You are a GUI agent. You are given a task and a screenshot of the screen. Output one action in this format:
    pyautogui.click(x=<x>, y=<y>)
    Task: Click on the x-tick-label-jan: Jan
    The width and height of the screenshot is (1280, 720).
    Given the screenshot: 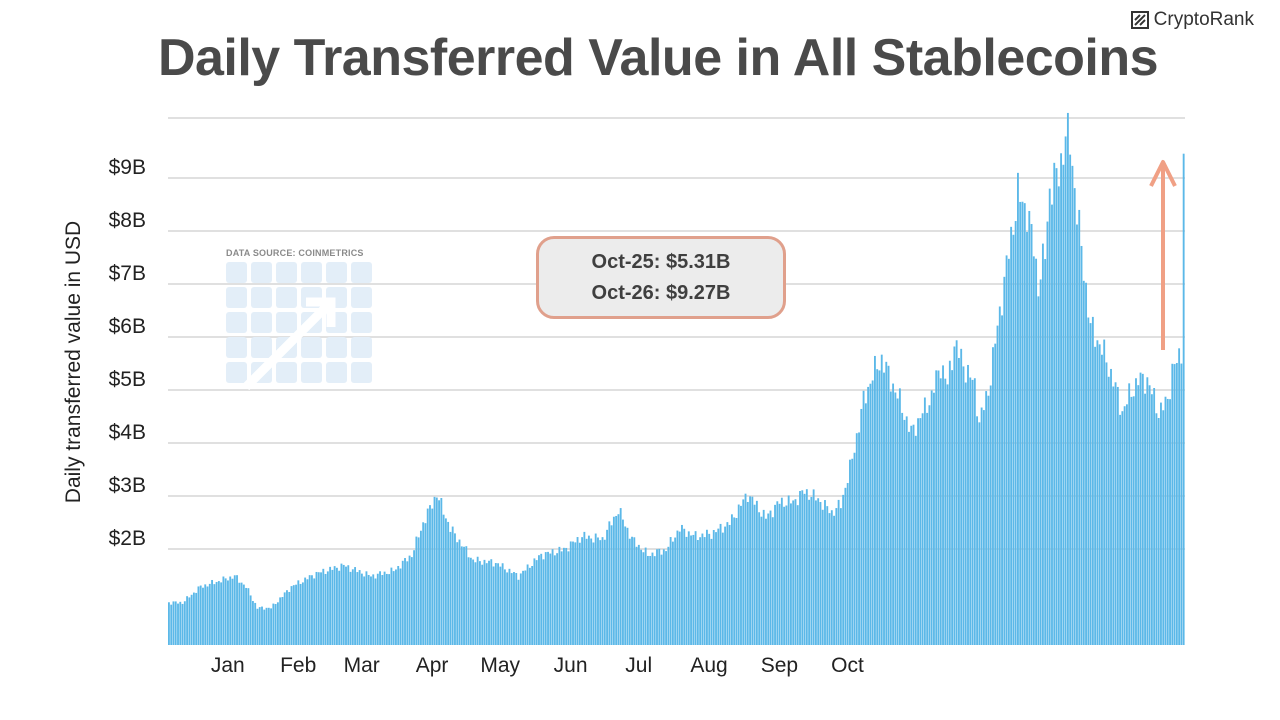 What is the action you would take?
    pyautogui.click(x=228, y=665)
    